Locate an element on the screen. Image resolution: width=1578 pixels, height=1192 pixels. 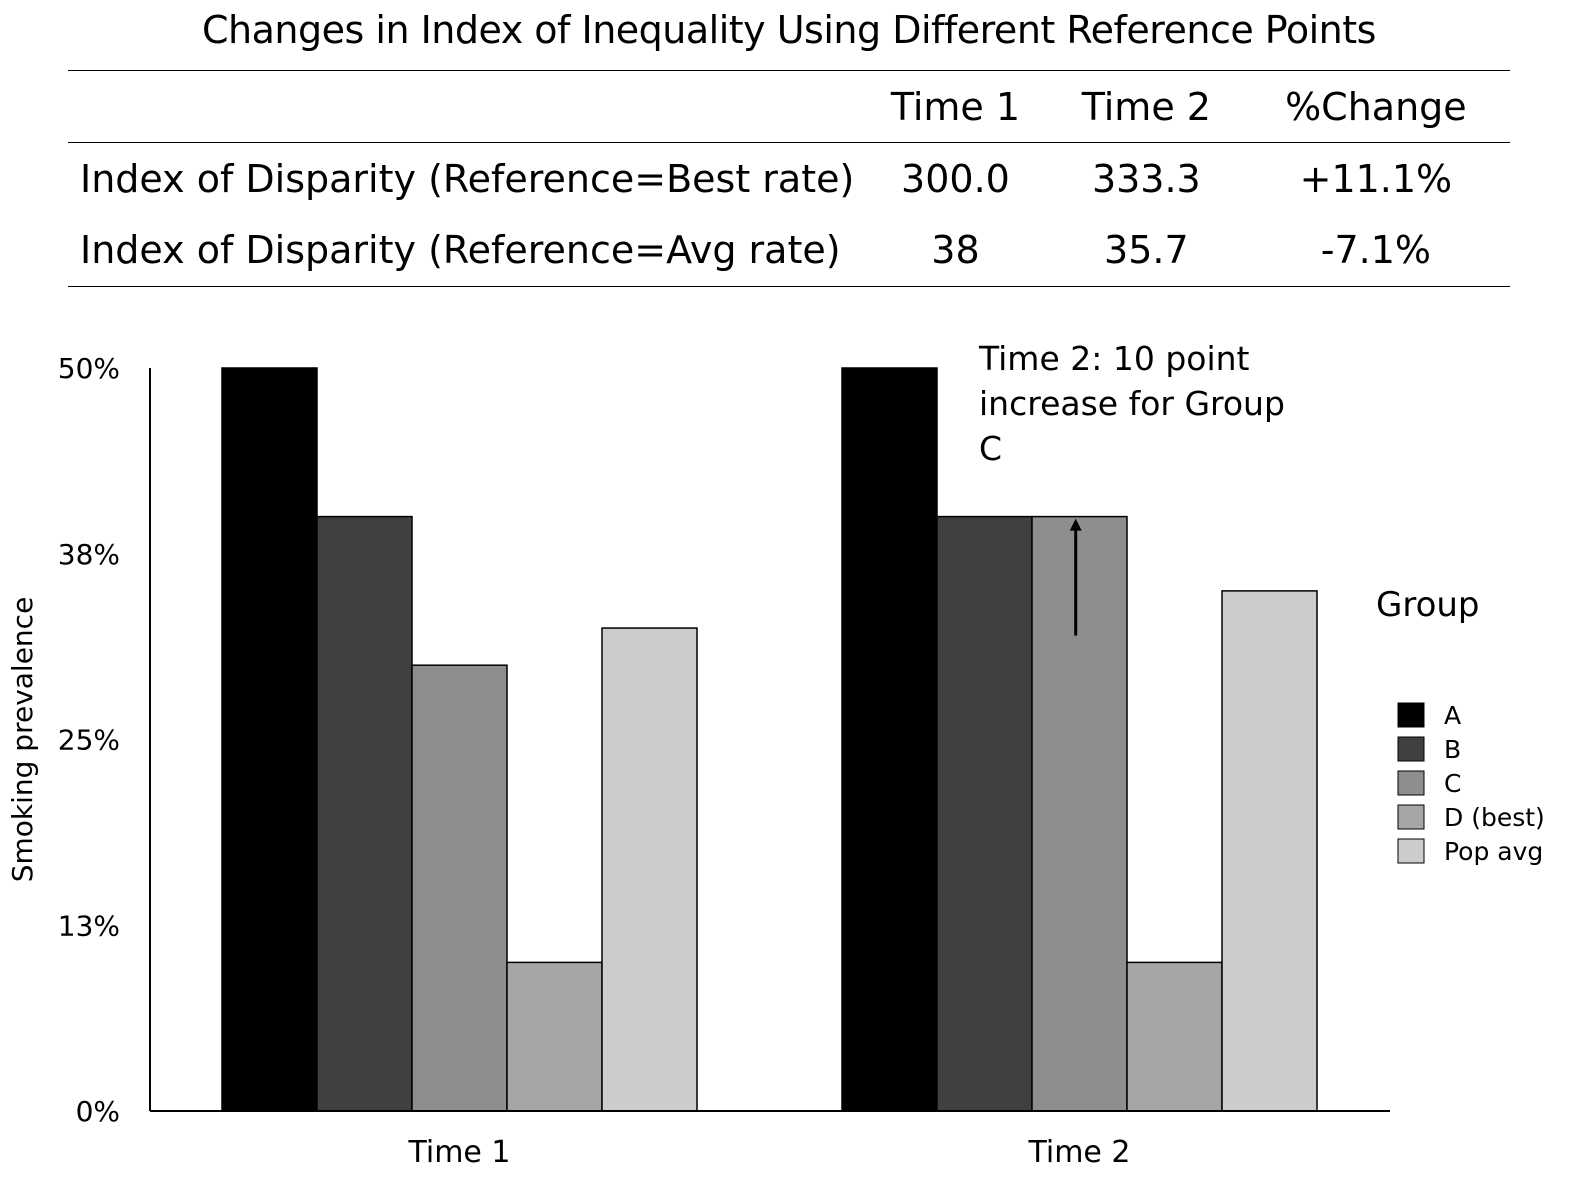
y-tick-label: 38% is located at coordinates (89, 554).